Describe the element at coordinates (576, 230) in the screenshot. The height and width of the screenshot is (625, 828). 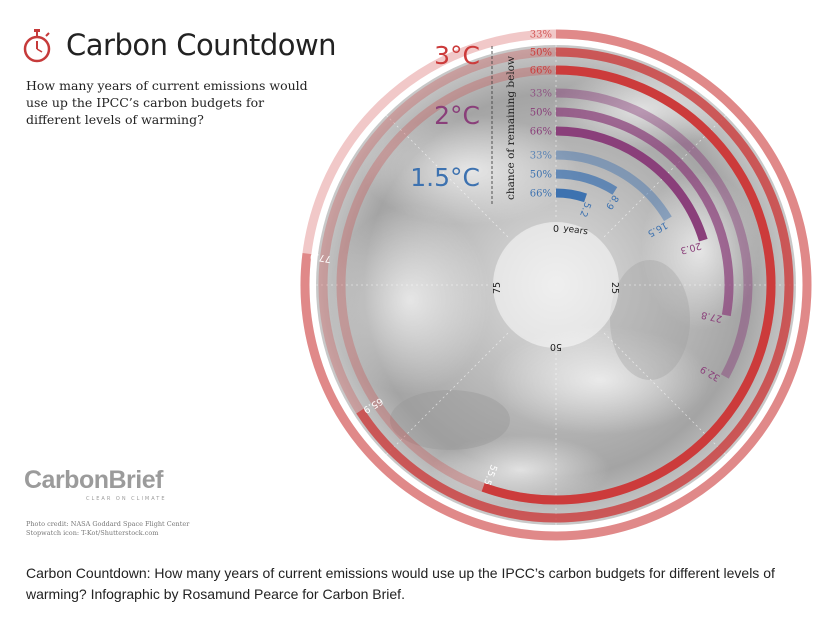
I see `year-unit-label: years` at that location.